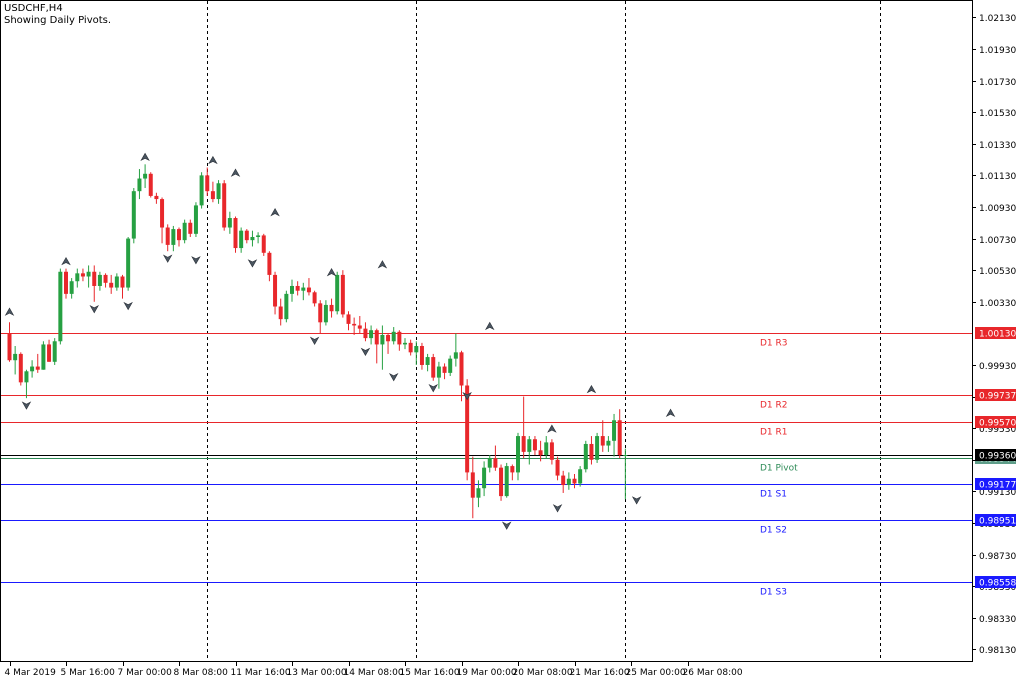 This screenshot has height=687, width=1024. I want to click on price-tick-label: 1.00530, so click(997, 272).